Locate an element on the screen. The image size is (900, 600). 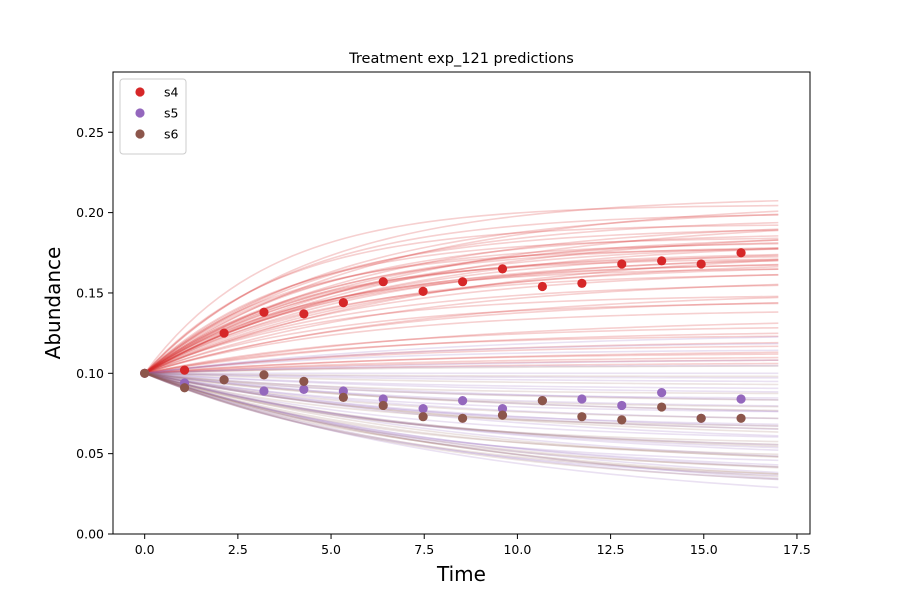
legend-label-s5: s5 is located at coordinates (171, 113).